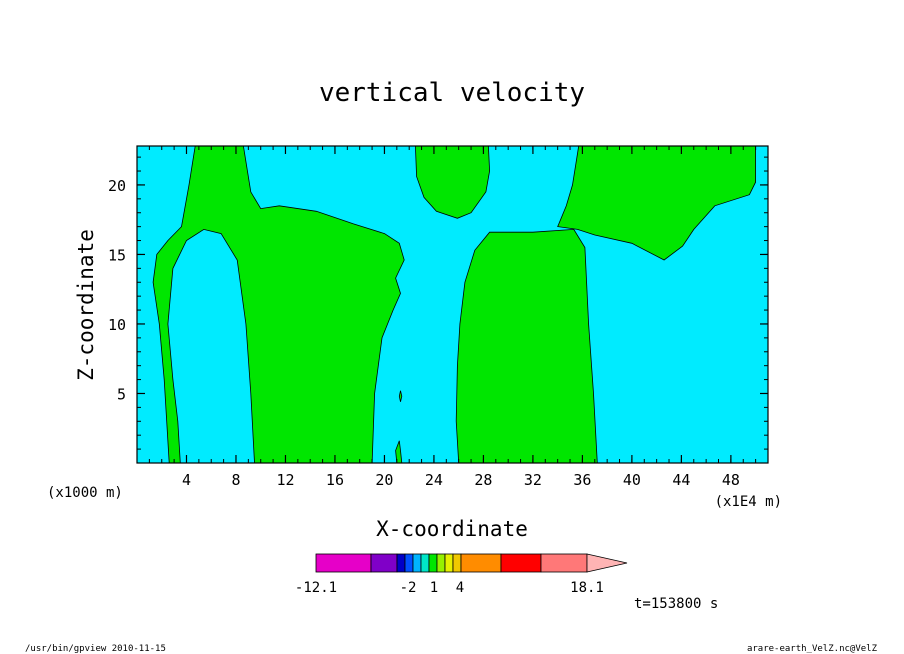 The width and height of the screenshot is (904, 654). What do you see at coordinates (434, 588) in the screenshot?
I see `colorbar-label: 1` at bounding box center [434, 588].